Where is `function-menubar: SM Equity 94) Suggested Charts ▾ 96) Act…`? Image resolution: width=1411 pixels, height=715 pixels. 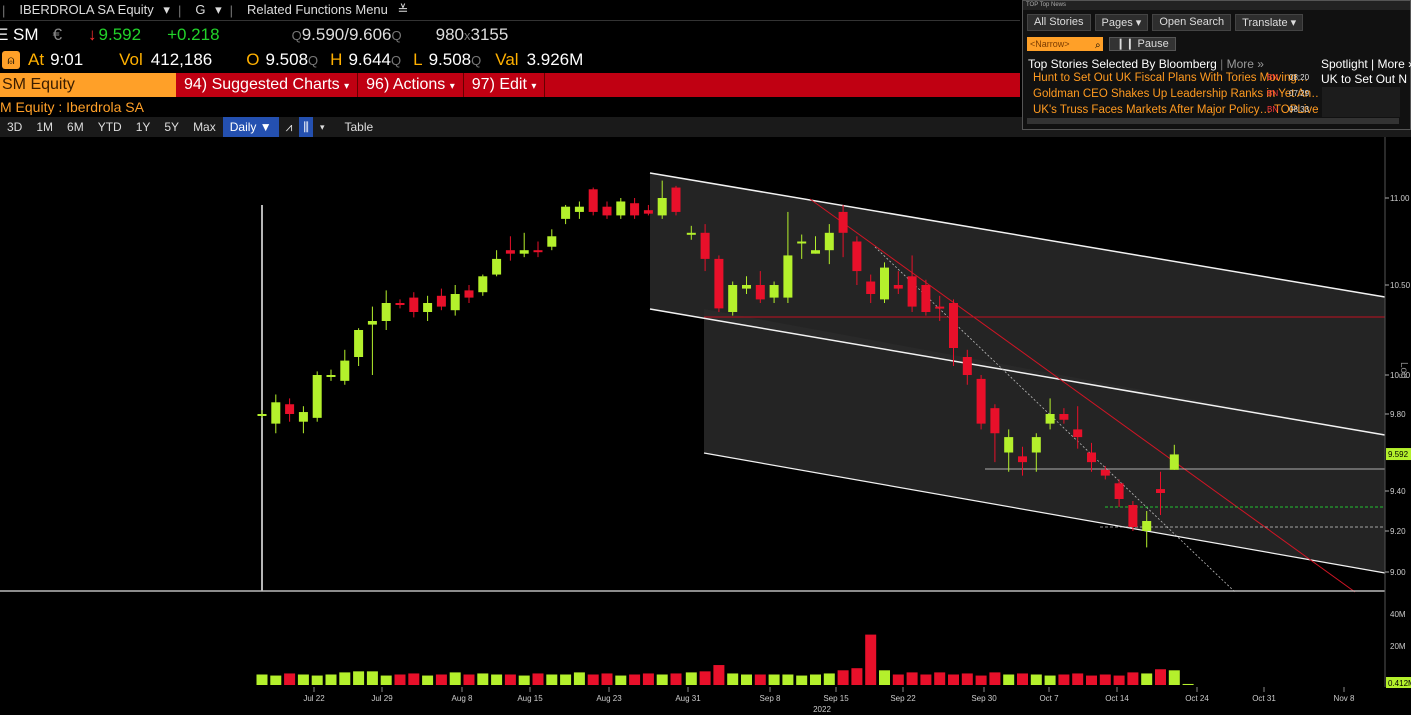 function-menubar: SM Equity 94) Suggested Charts ▾ 96) Act… is located at coordinates (510, 85).